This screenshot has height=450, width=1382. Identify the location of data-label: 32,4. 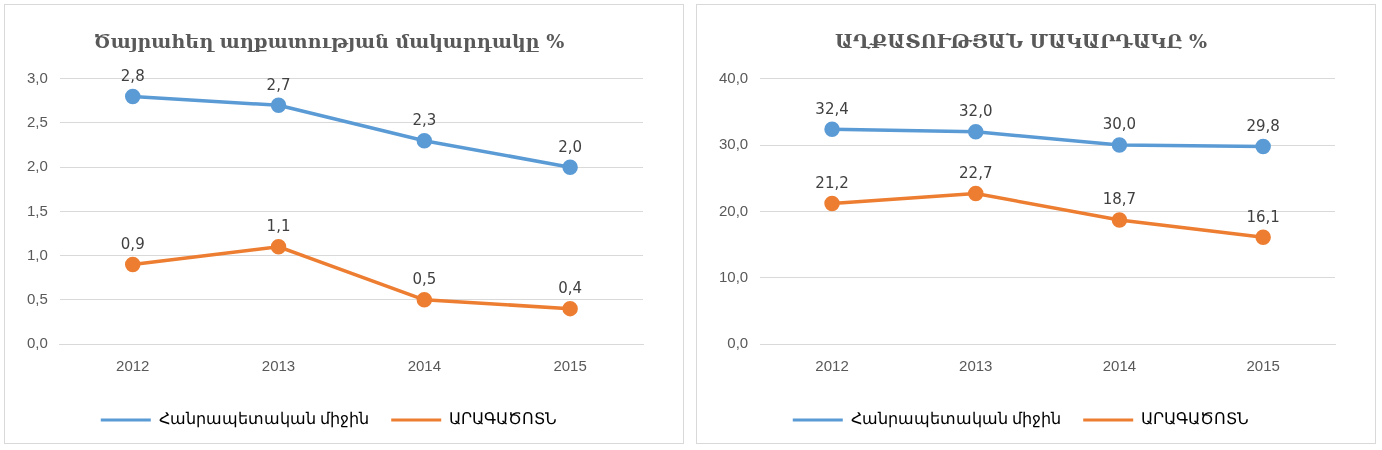
(832, 108).